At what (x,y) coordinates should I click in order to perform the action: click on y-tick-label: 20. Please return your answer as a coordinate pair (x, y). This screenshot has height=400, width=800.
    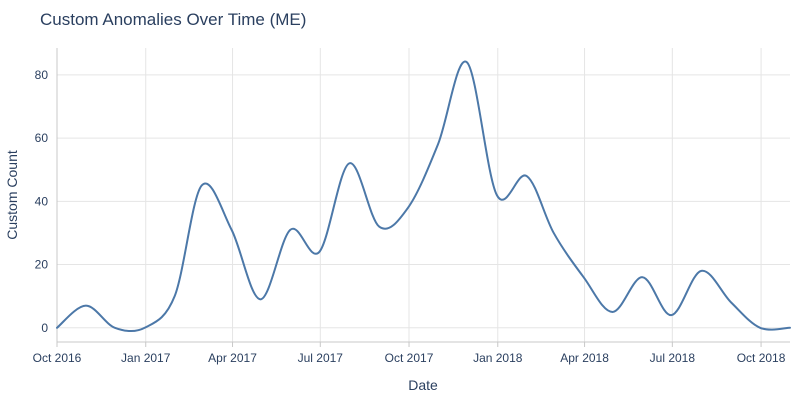
    Looking at the image, I should click on (42, 265).